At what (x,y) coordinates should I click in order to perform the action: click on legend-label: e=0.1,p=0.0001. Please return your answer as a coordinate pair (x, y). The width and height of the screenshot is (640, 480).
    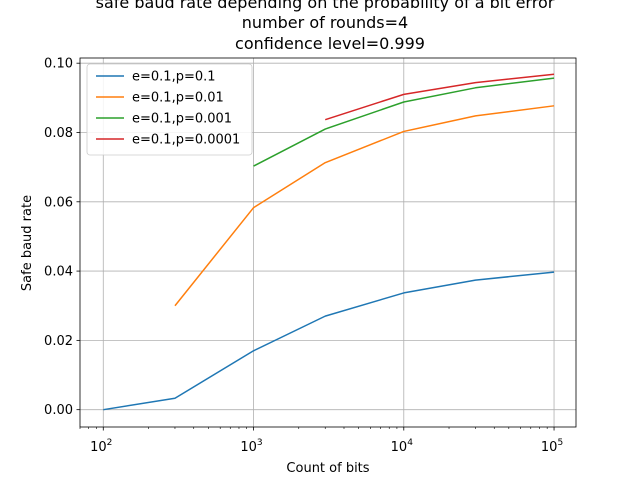
    Looking at the image, I should click on (186, 140).